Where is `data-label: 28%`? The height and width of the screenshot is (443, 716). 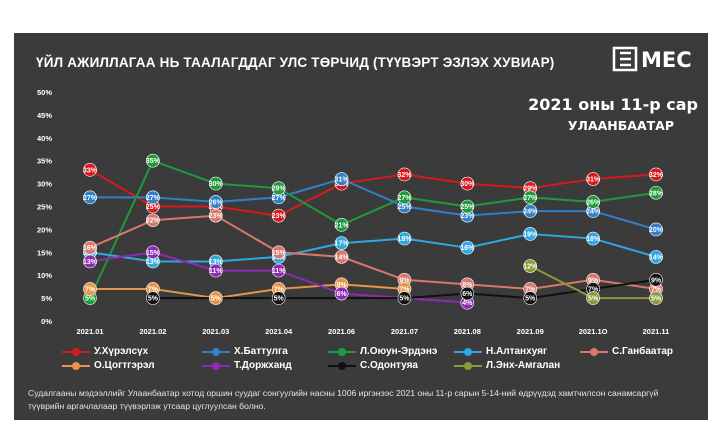 data-label: 28% is located at coordinates (656, 193).